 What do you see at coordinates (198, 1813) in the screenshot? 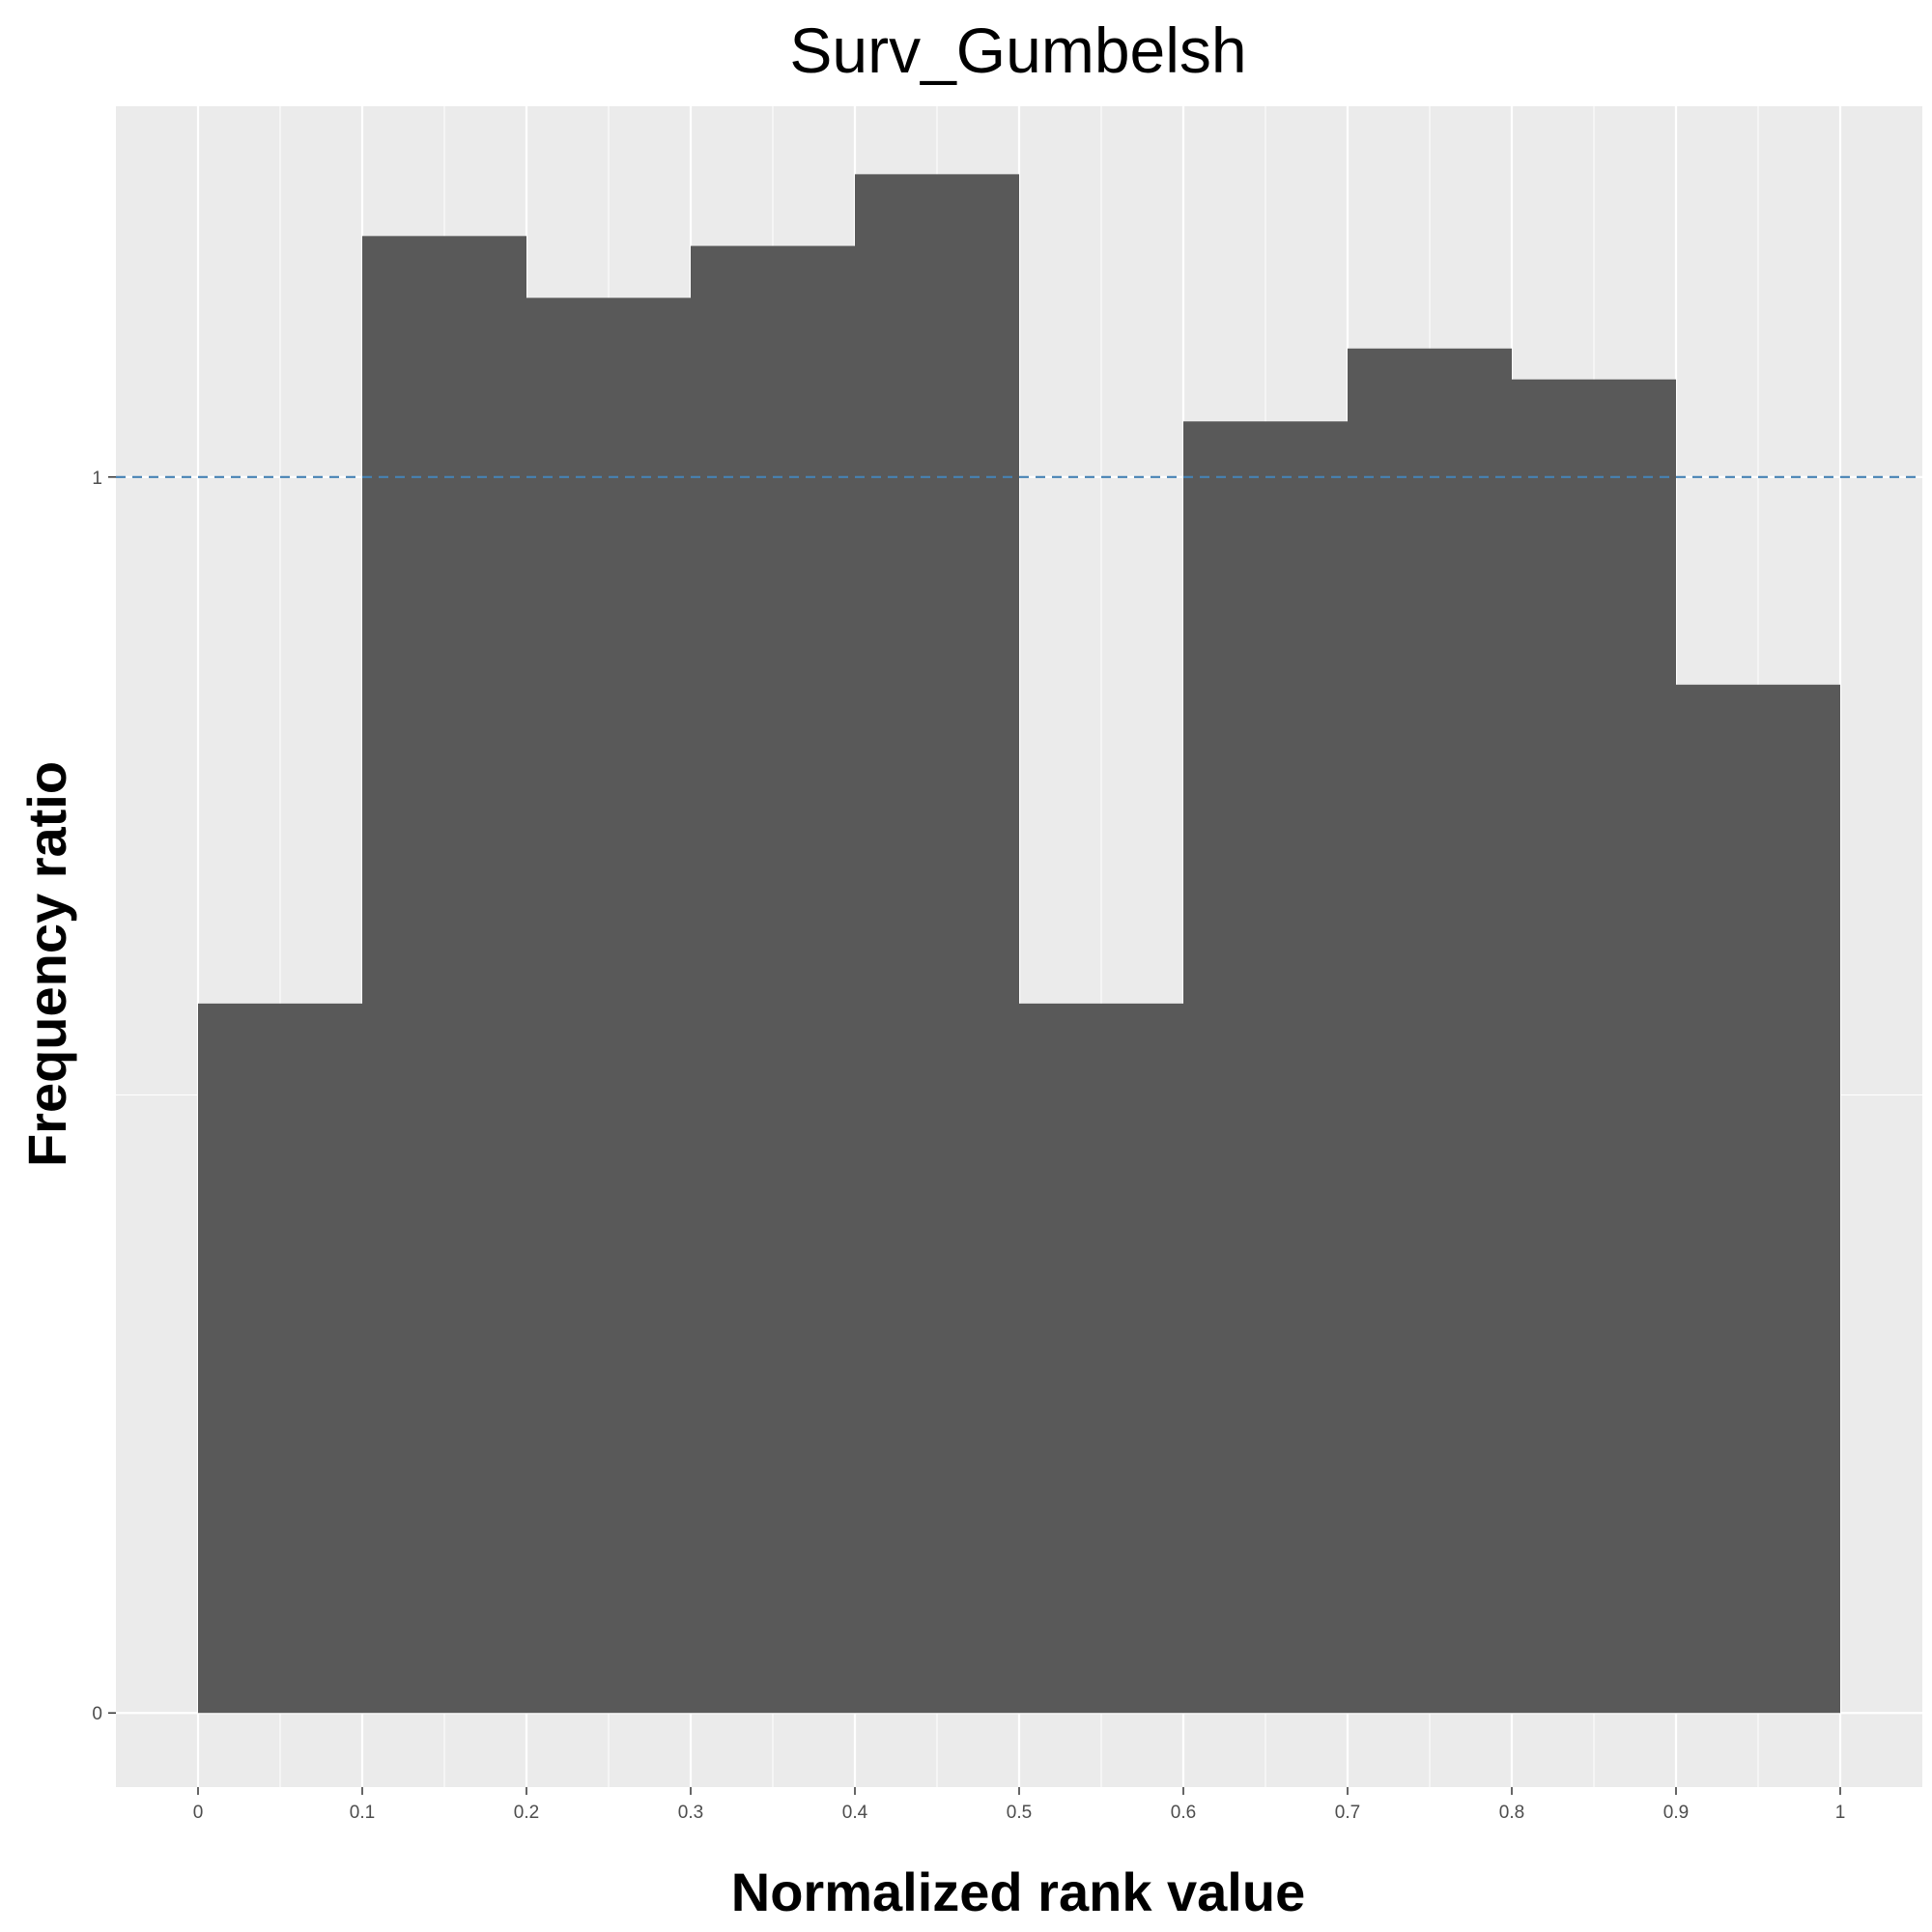
I see `x-tick-label: 0` at bounding box center [198, 1813].